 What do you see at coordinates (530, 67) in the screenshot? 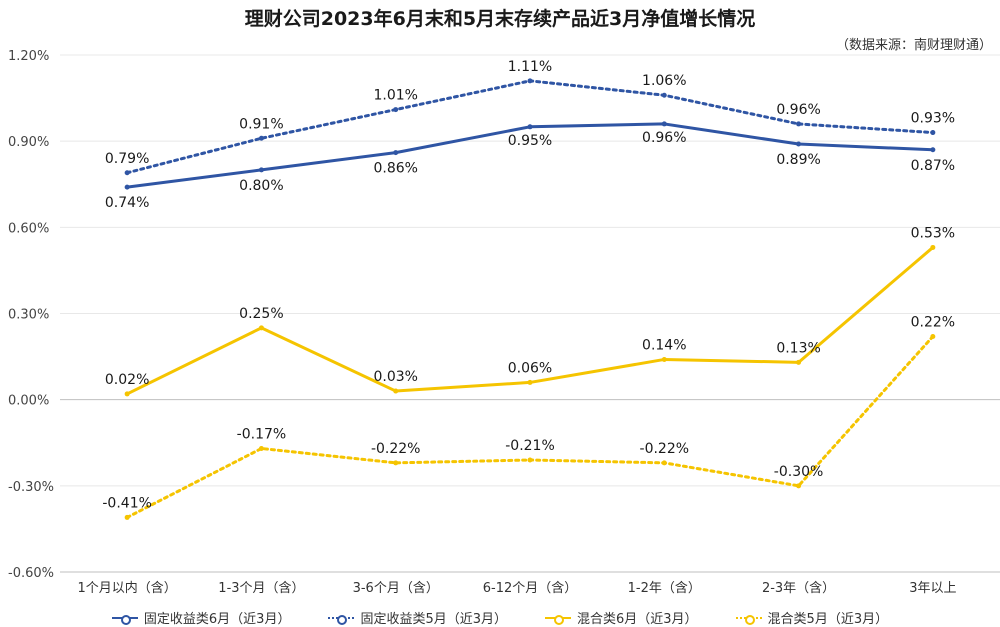
I see `data-label: 1.11%` at bounding box center [530, 67].